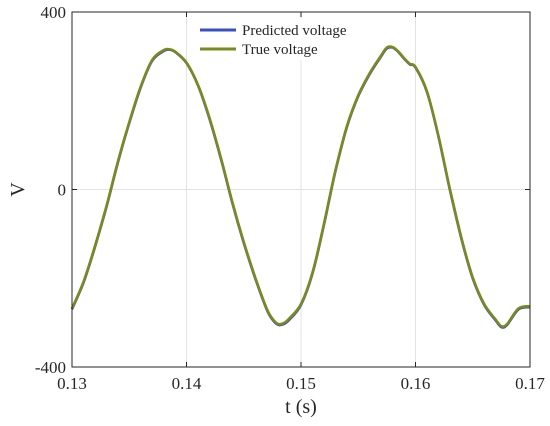  I want to click on y-axis-label: V, so click(18, 189).